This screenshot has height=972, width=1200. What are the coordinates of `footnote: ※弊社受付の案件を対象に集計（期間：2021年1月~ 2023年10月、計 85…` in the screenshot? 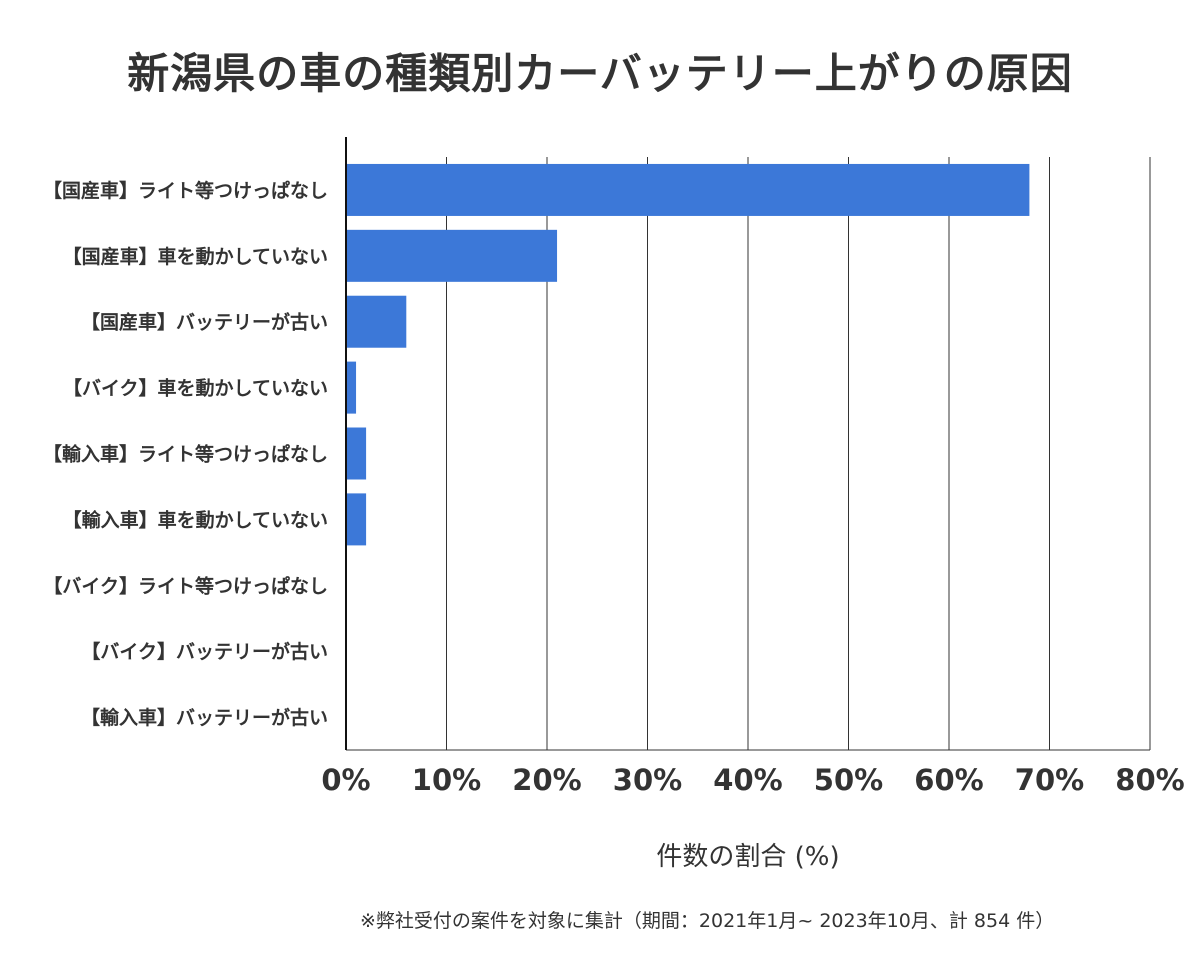 It's located at (707, 921).